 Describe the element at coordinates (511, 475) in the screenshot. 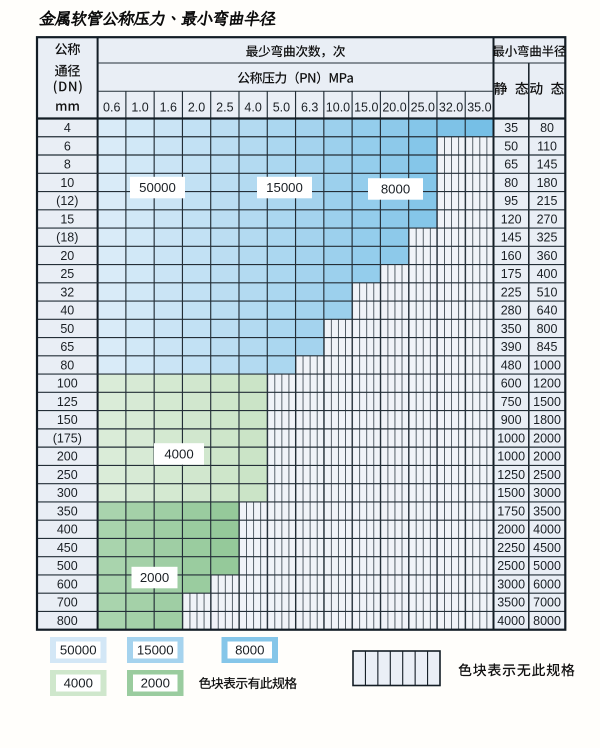

I see `svg-text: 1250` at that location.